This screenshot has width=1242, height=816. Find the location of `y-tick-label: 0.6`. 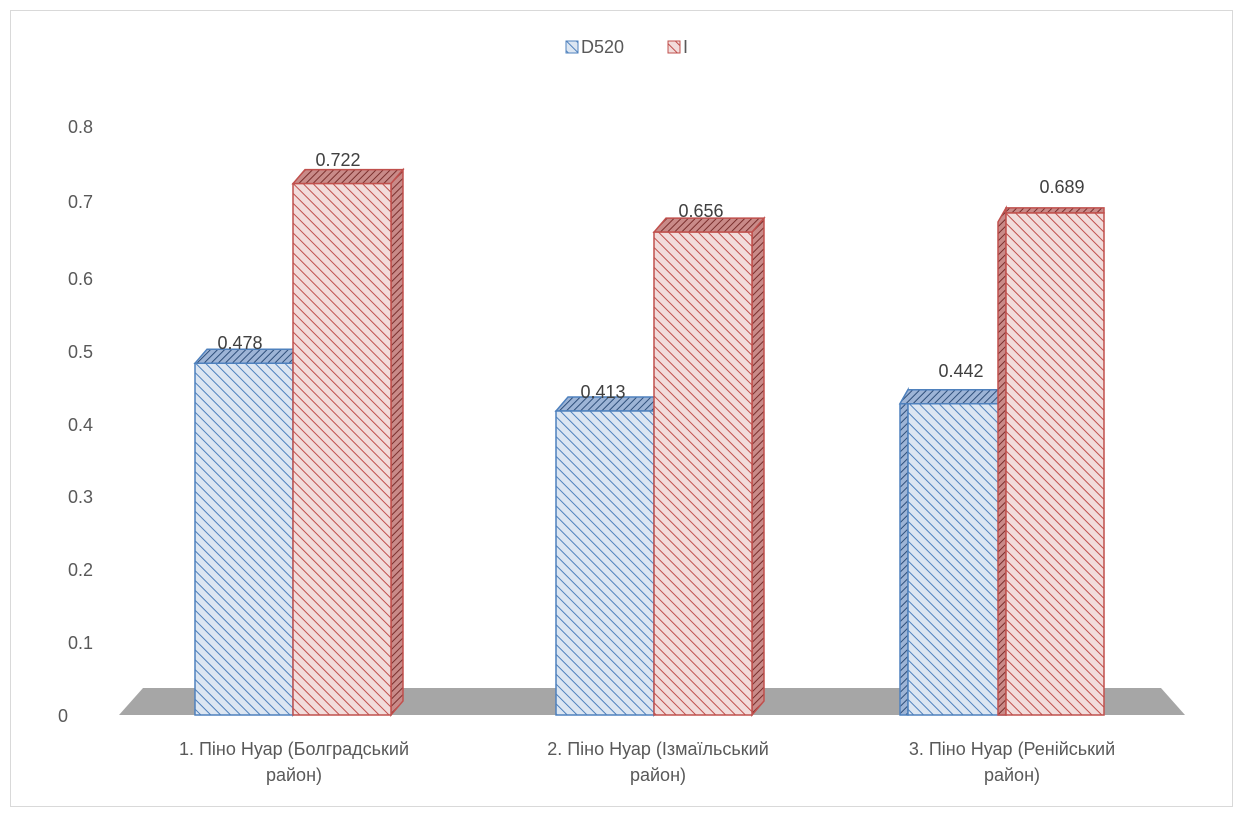

y-tick-label: 0.6 is located at coordinates (80, 279).